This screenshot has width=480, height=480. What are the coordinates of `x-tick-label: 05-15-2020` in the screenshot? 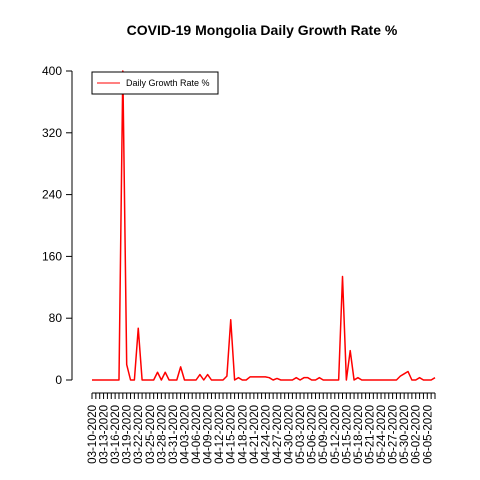 It's located at (347, 434).